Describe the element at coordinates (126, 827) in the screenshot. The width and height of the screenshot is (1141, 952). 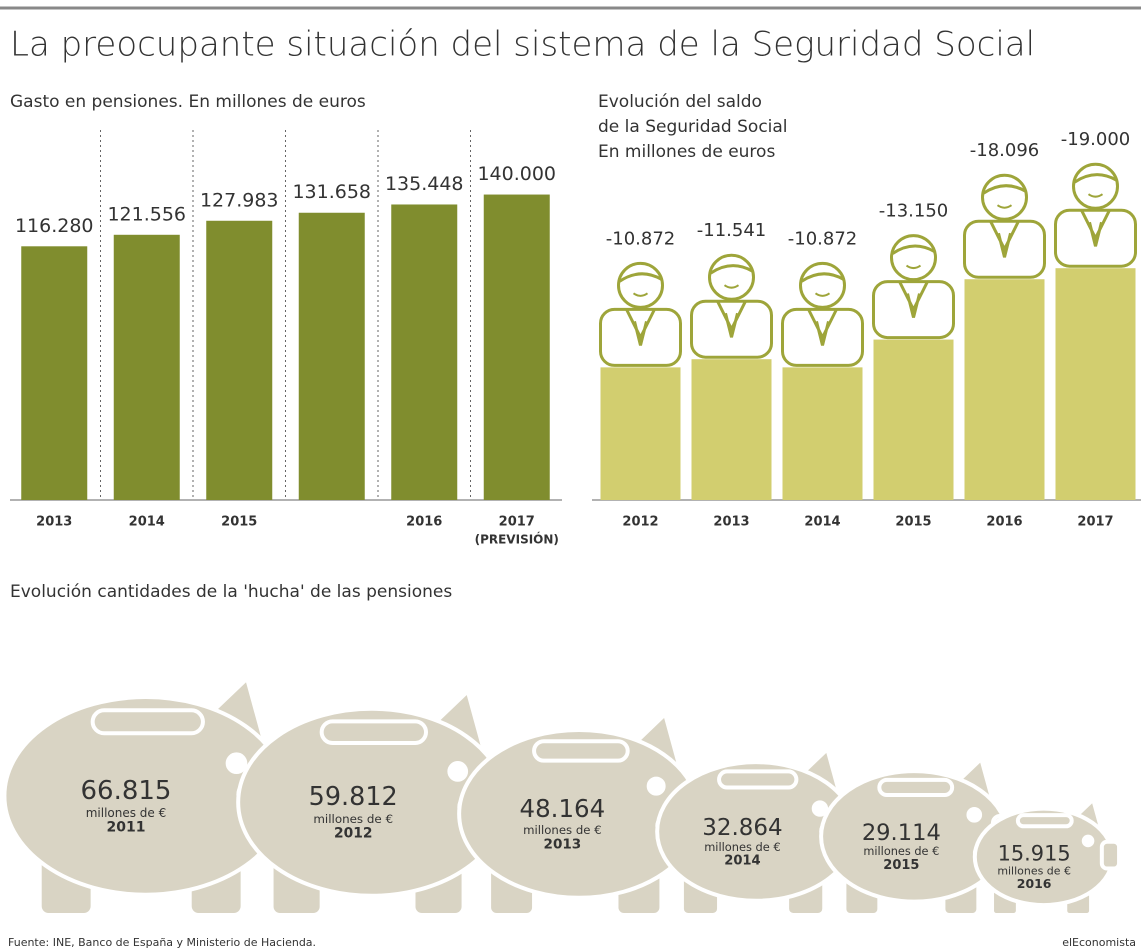
I see `category-label: 2011` at that location.